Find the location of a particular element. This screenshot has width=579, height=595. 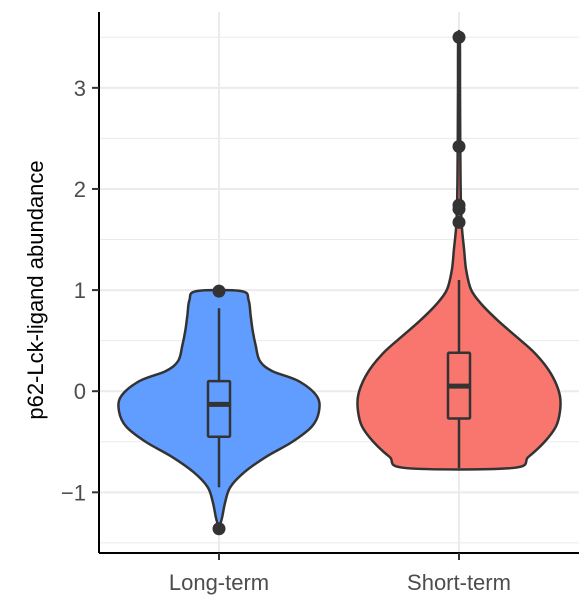

y-axis-title: p62-Lck-ligand abundance is located at coordinates (35, 289).